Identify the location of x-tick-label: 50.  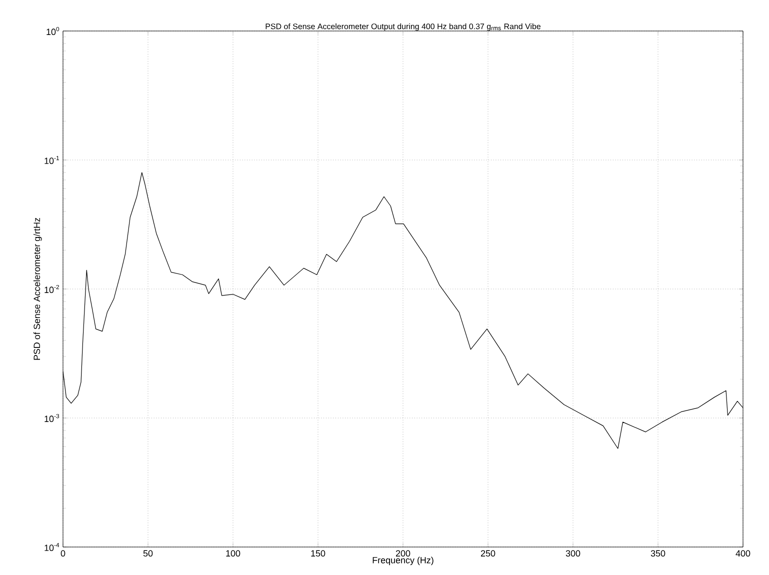
(148, 553).